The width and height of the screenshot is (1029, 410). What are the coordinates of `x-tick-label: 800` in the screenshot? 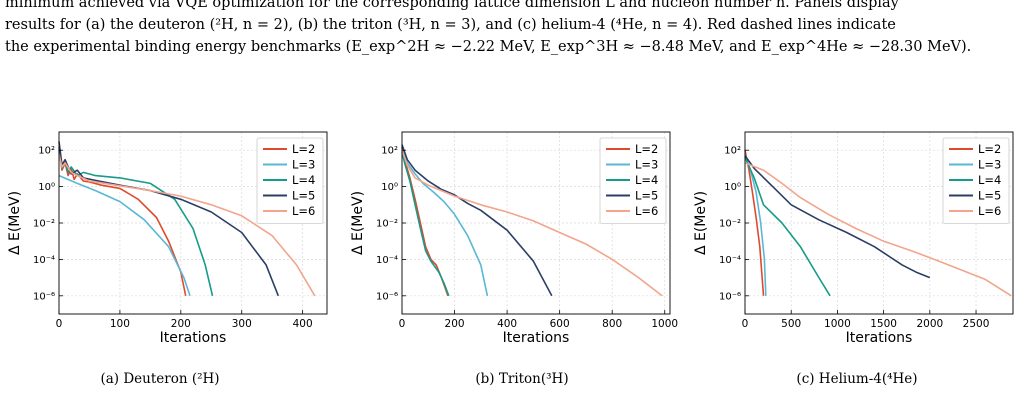 It's located at (612, 324).